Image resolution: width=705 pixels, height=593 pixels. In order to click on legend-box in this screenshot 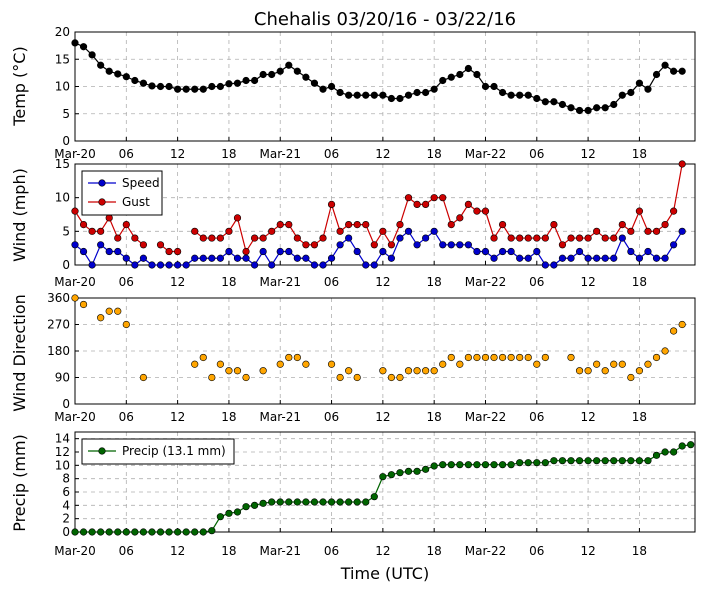, I will do `click(122, 193)`.